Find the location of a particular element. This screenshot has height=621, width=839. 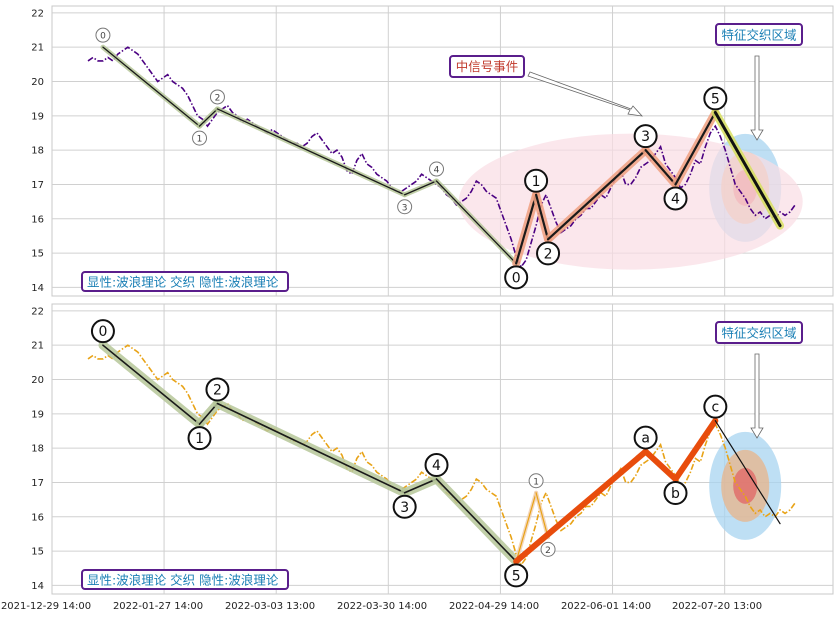

signal-label-box is located at coordinates (487, 66).